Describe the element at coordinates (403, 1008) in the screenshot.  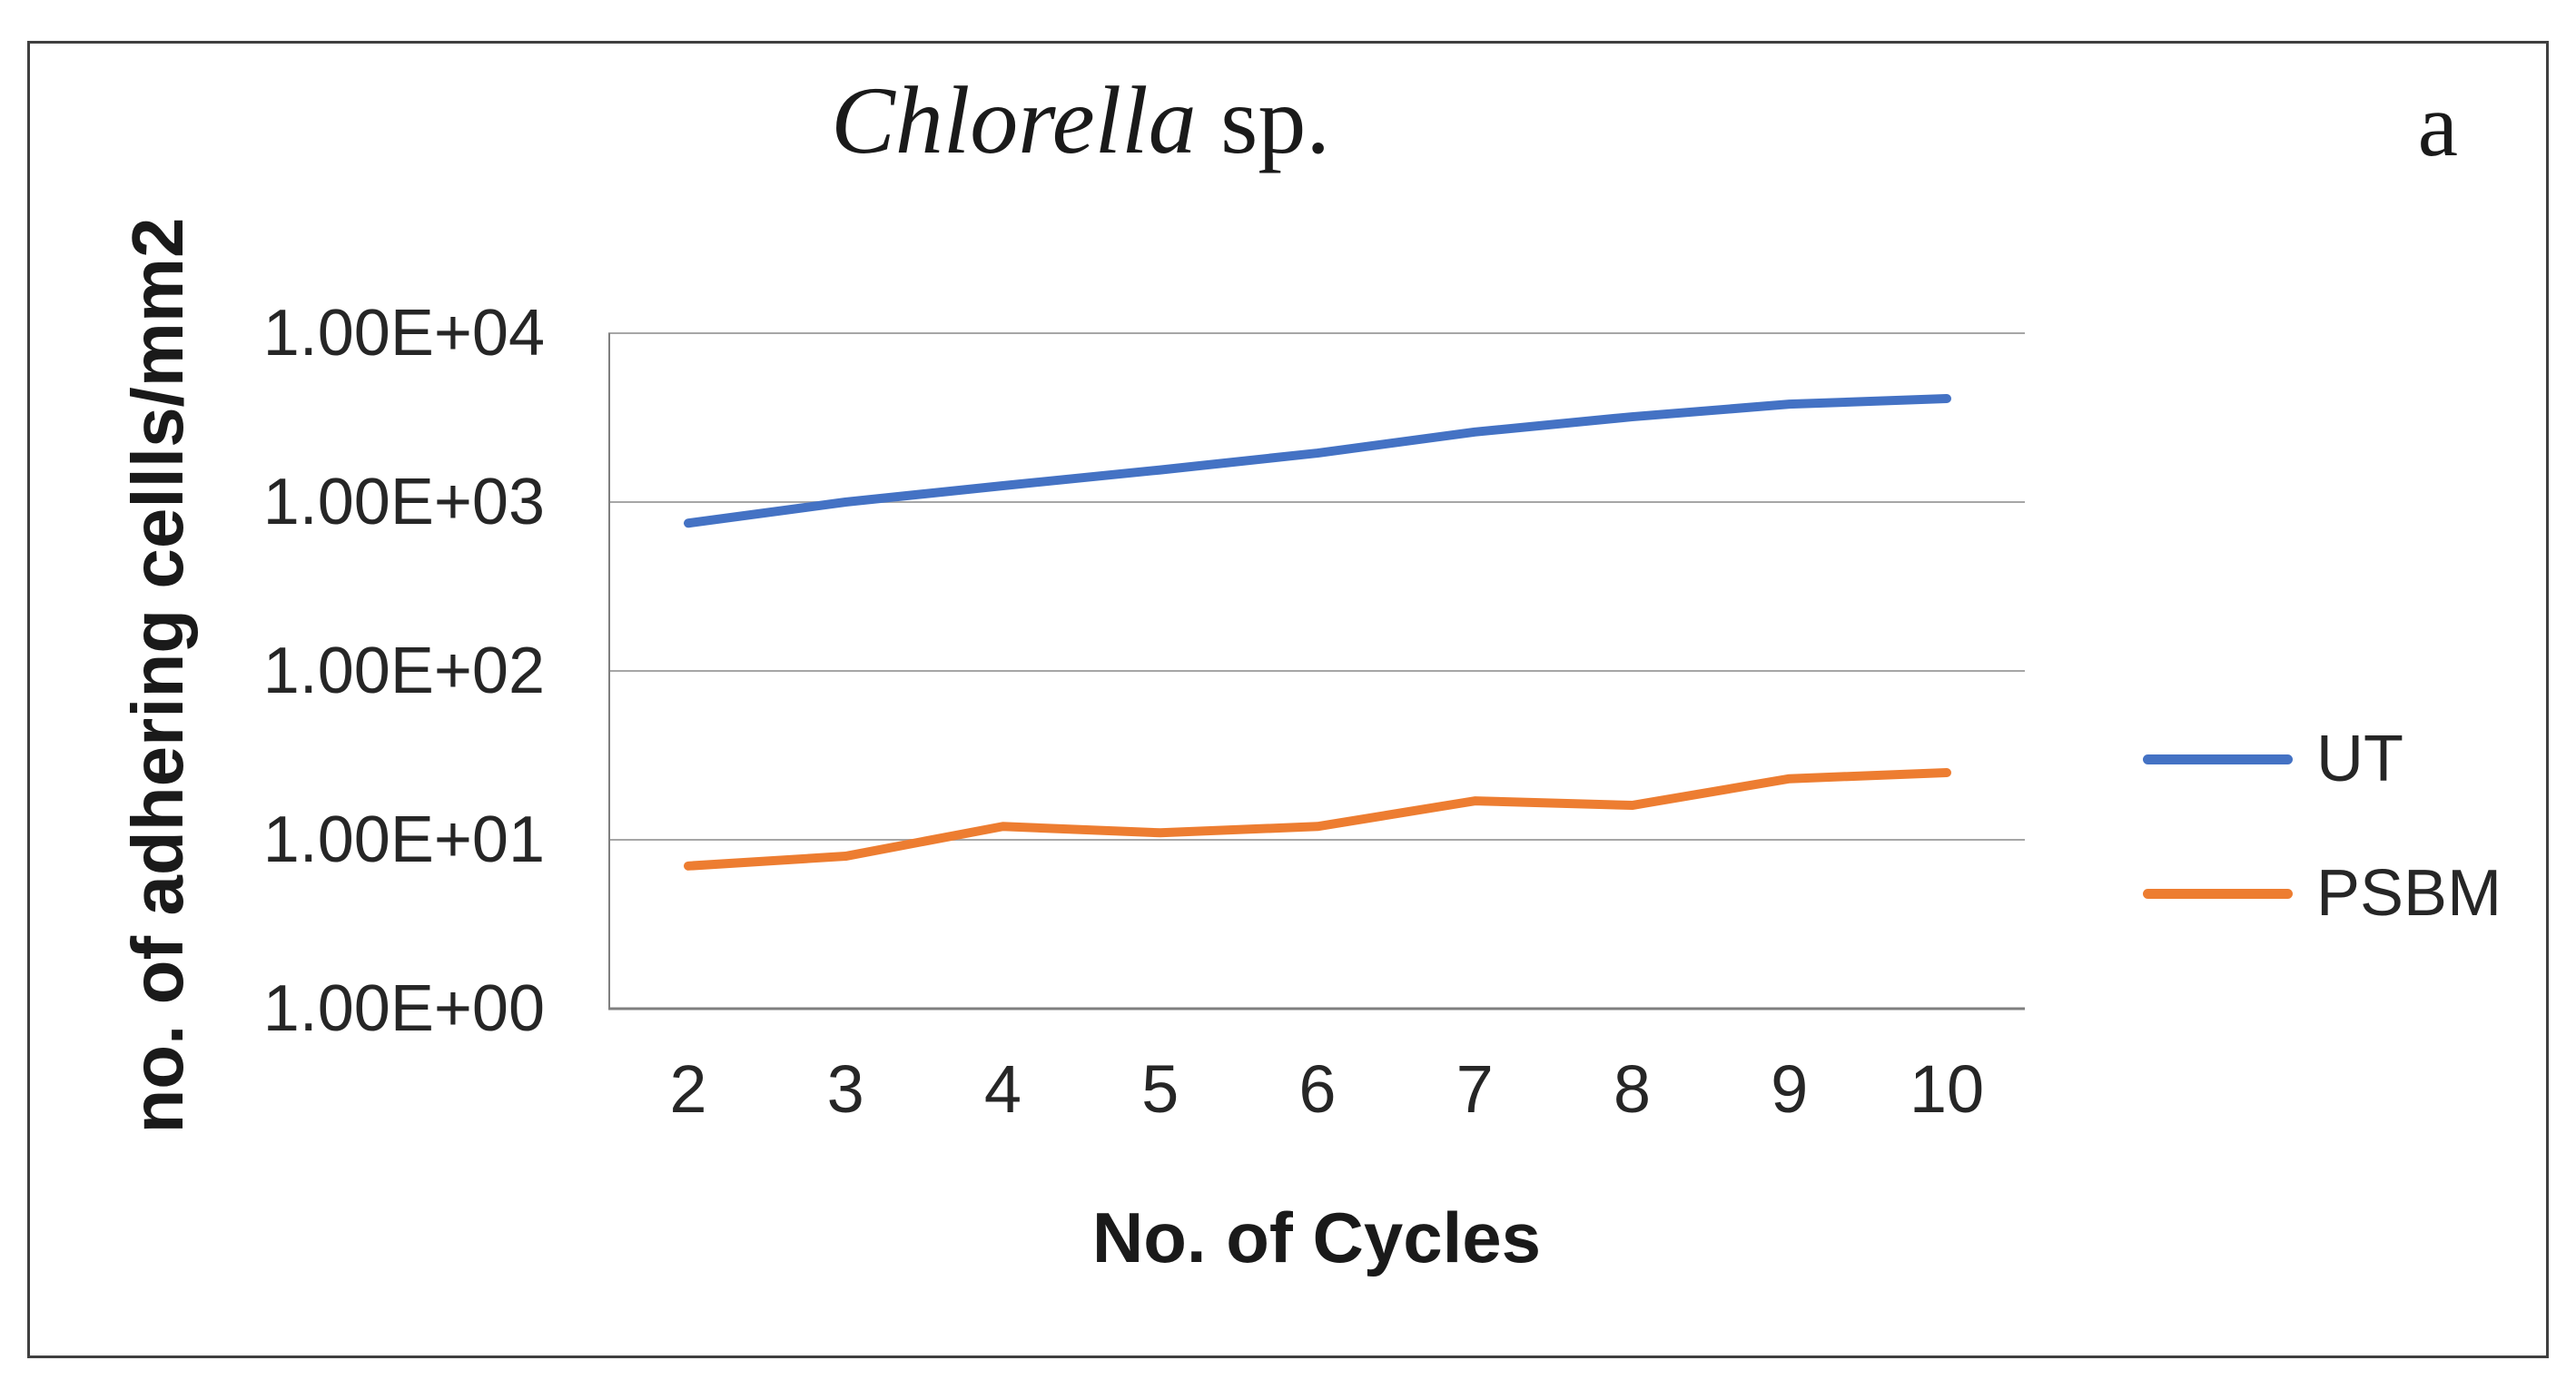
I see `y-tick-label: 1.00E+00` at that location.